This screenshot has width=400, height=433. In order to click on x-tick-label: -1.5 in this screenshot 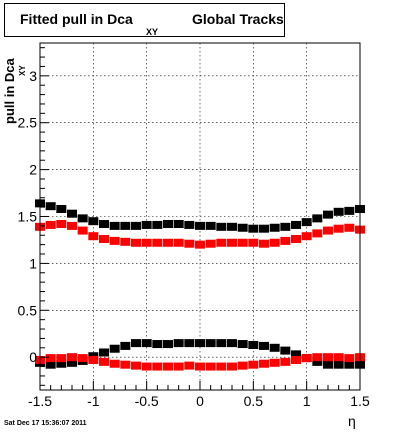, I will do `click(40, 401)`.